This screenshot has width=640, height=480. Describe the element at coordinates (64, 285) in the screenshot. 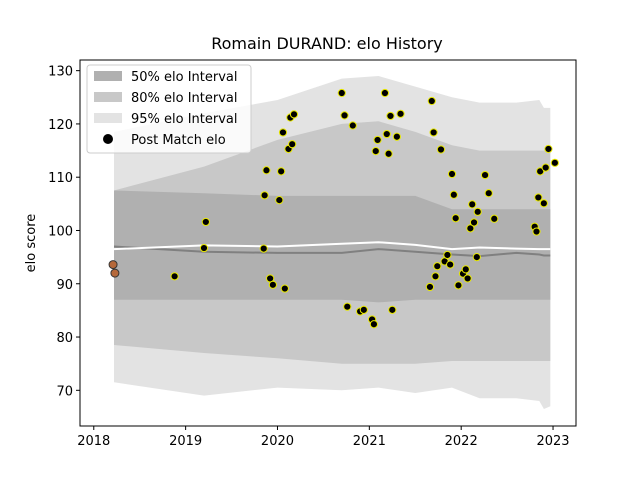

I see `y-tick-label: 90` at that location.